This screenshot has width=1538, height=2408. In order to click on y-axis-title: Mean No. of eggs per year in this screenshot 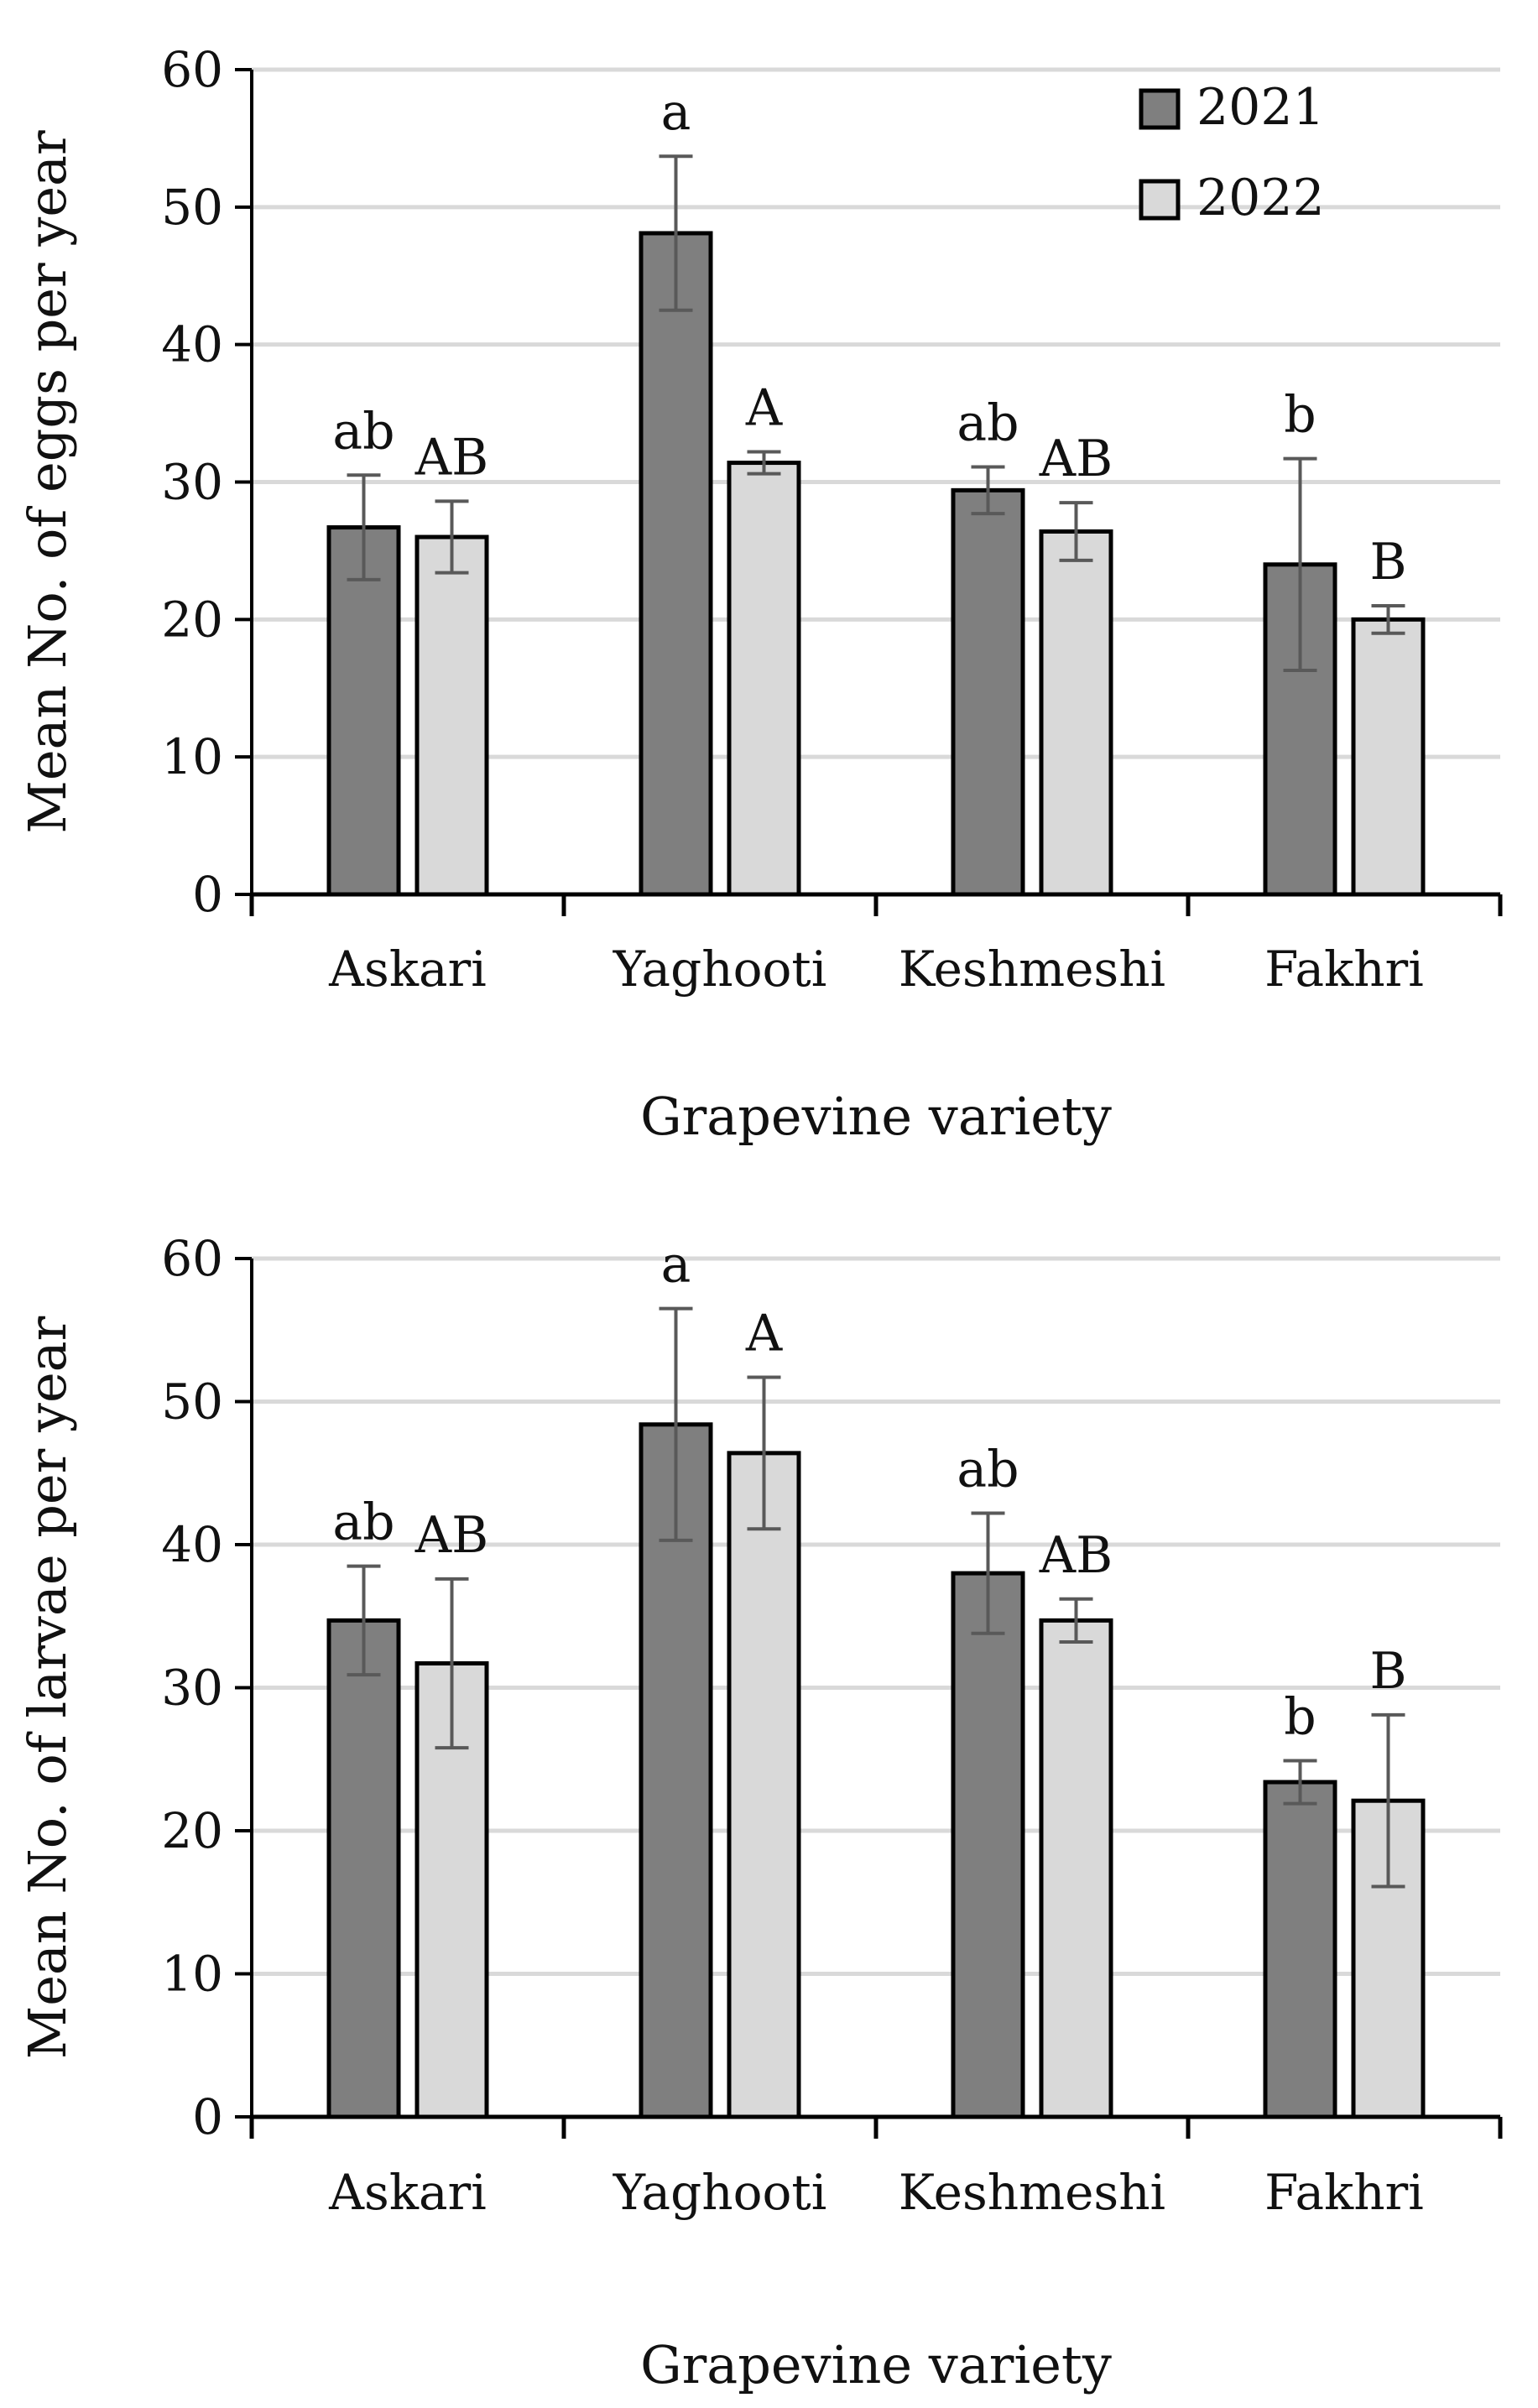, I will do `click(47, 482)`.